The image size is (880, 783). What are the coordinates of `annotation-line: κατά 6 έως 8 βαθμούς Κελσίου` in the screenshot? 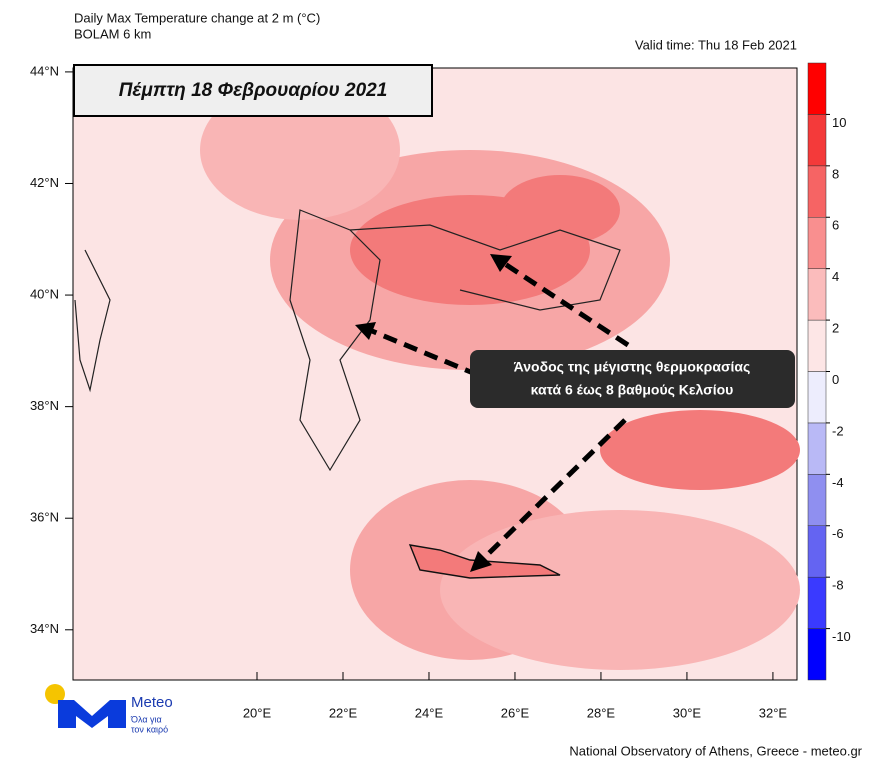 It's located at (632, 390).